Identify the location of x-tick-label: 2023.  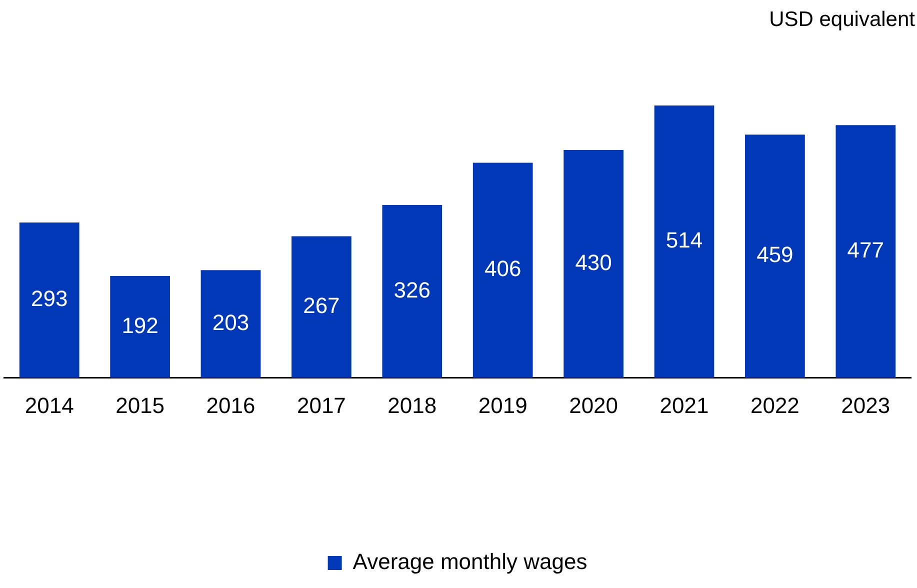
(865, 405).